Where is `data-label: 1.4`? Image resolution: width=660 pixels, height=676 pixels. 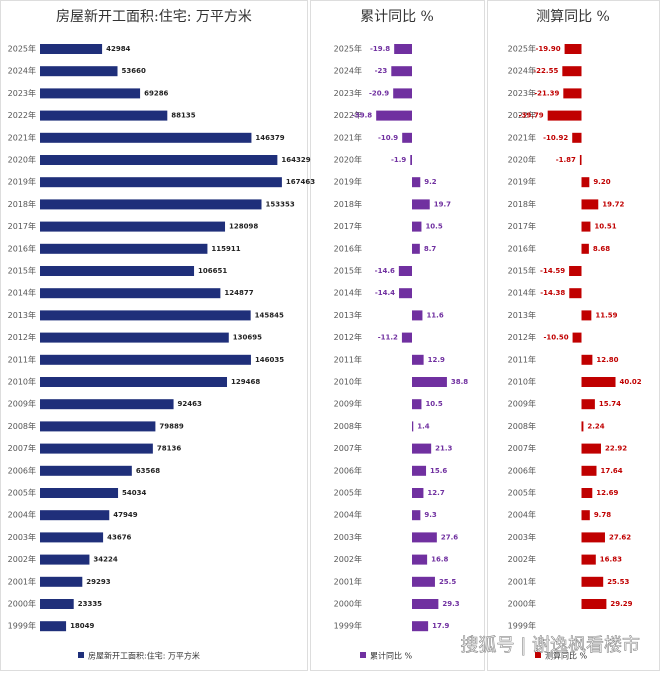 data-label: 1.4 is located at coordinates (423, 426).